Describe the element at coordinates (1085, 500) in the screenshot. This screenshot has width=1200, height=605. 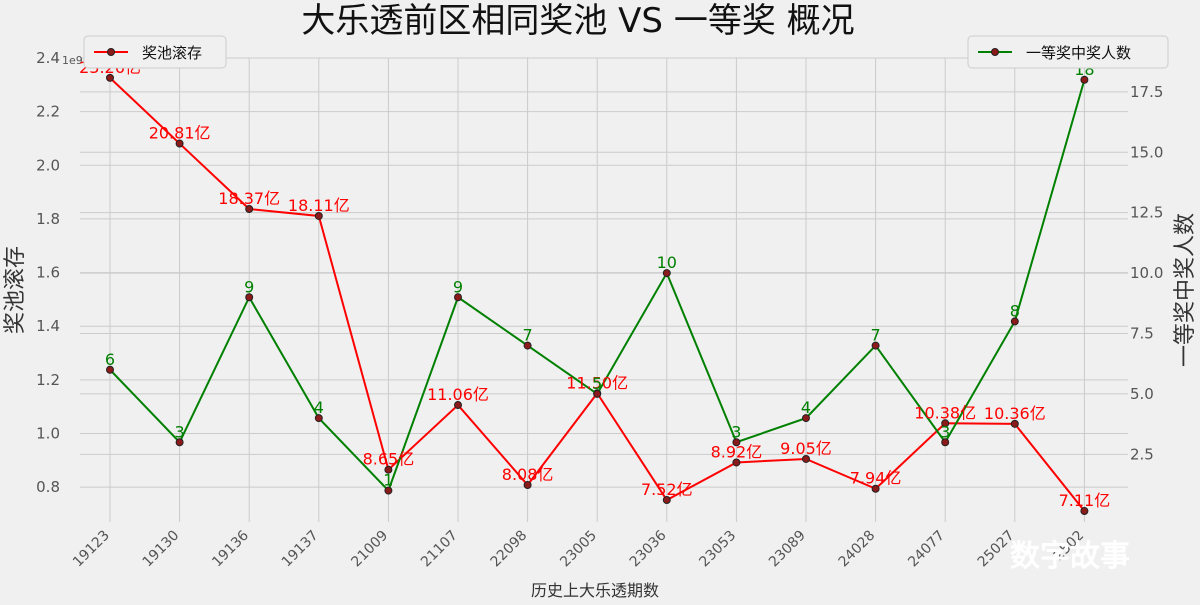
I see `data-label: 7.11亿` at that location.